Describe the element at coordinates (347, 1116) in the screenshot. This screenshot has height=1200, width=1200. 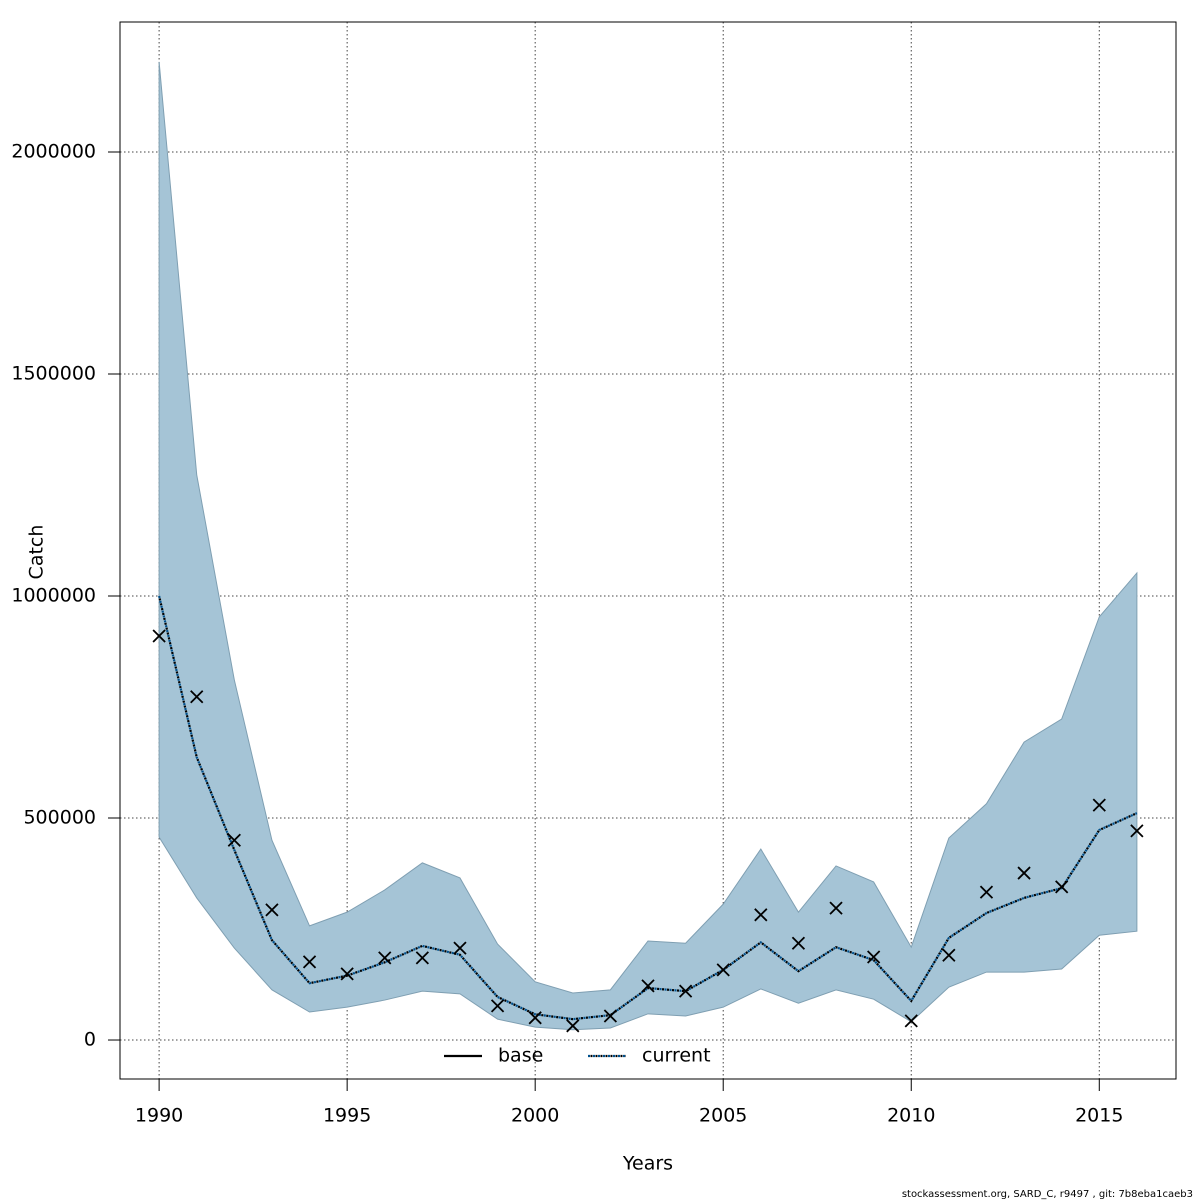
I see `x-tick-label: 1995` at that location.